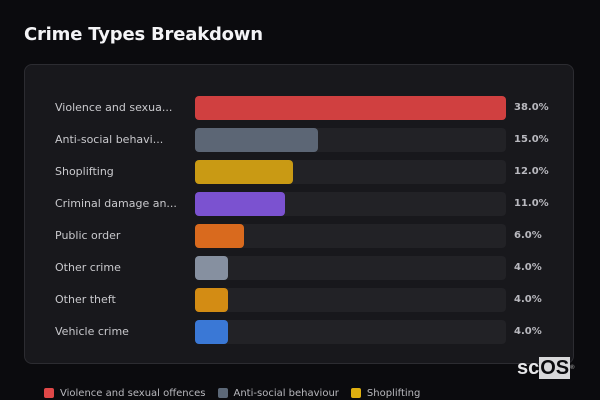 This screenshot has width=600, height=400. I want to click on bar-row: Anti-social behavi... 15.0%, so click(299, 140).